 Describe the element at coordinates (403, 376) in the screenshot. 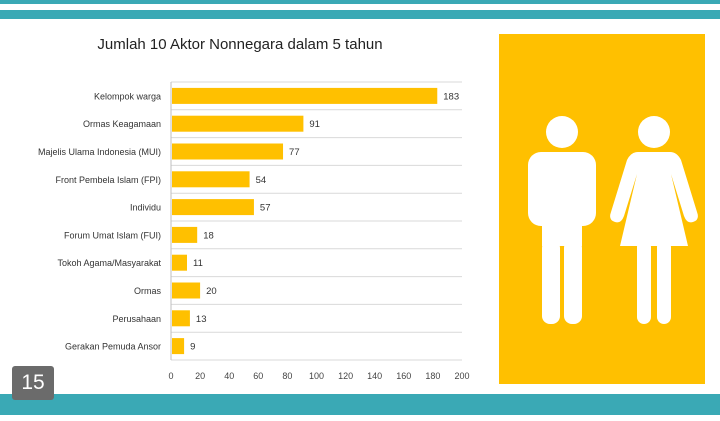

I see `x-tick-label: 160` at that location.